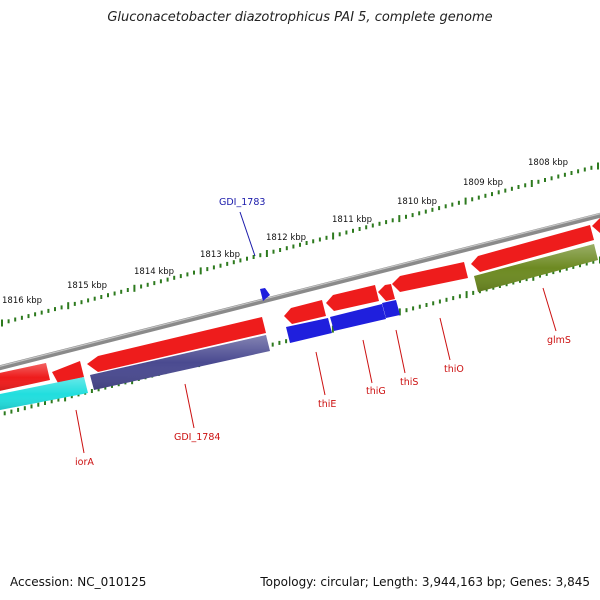 Image resolution: width=600 pixels, height=600 pixels. I want to click on feature-iora-upstream, so click(68, 372).